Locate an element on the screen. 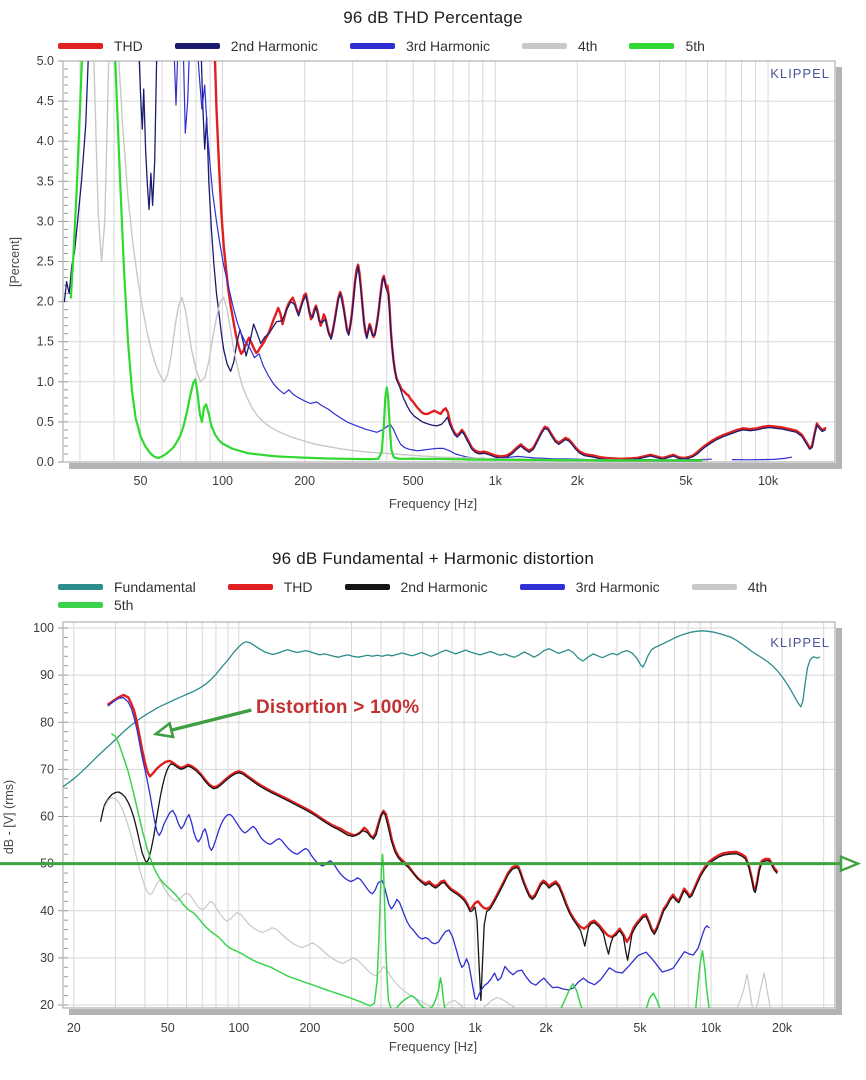 Image resolution: width=866 pixels, height=1080 pixels. legend-row: THD 2nd Harmonic 3rd Harmonic 4th 5th is located at coordinates (381, 45).